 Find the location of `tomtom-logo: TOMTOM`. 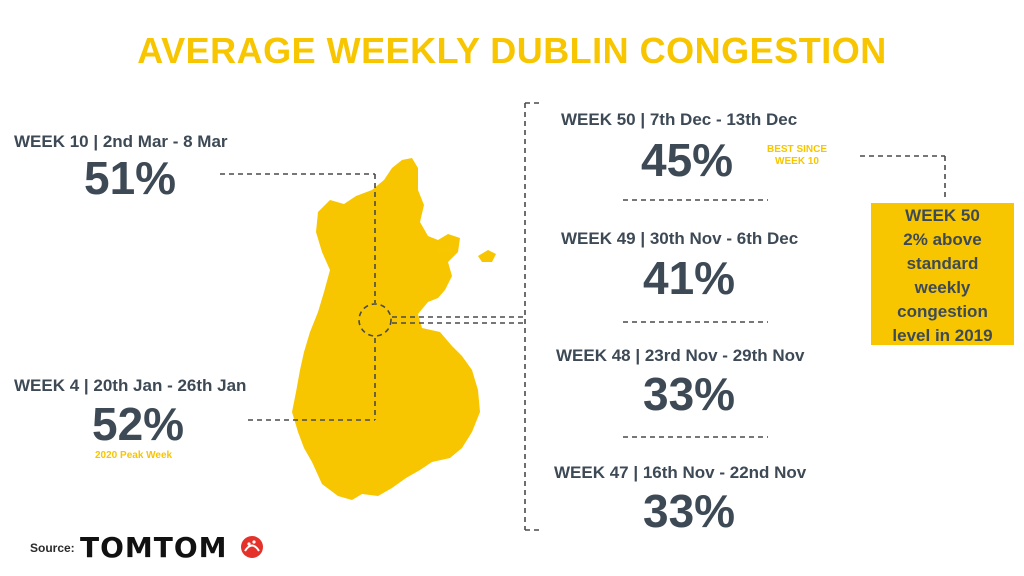

tomtom-logo: TOMTOM is located at coordinates (154, 547).